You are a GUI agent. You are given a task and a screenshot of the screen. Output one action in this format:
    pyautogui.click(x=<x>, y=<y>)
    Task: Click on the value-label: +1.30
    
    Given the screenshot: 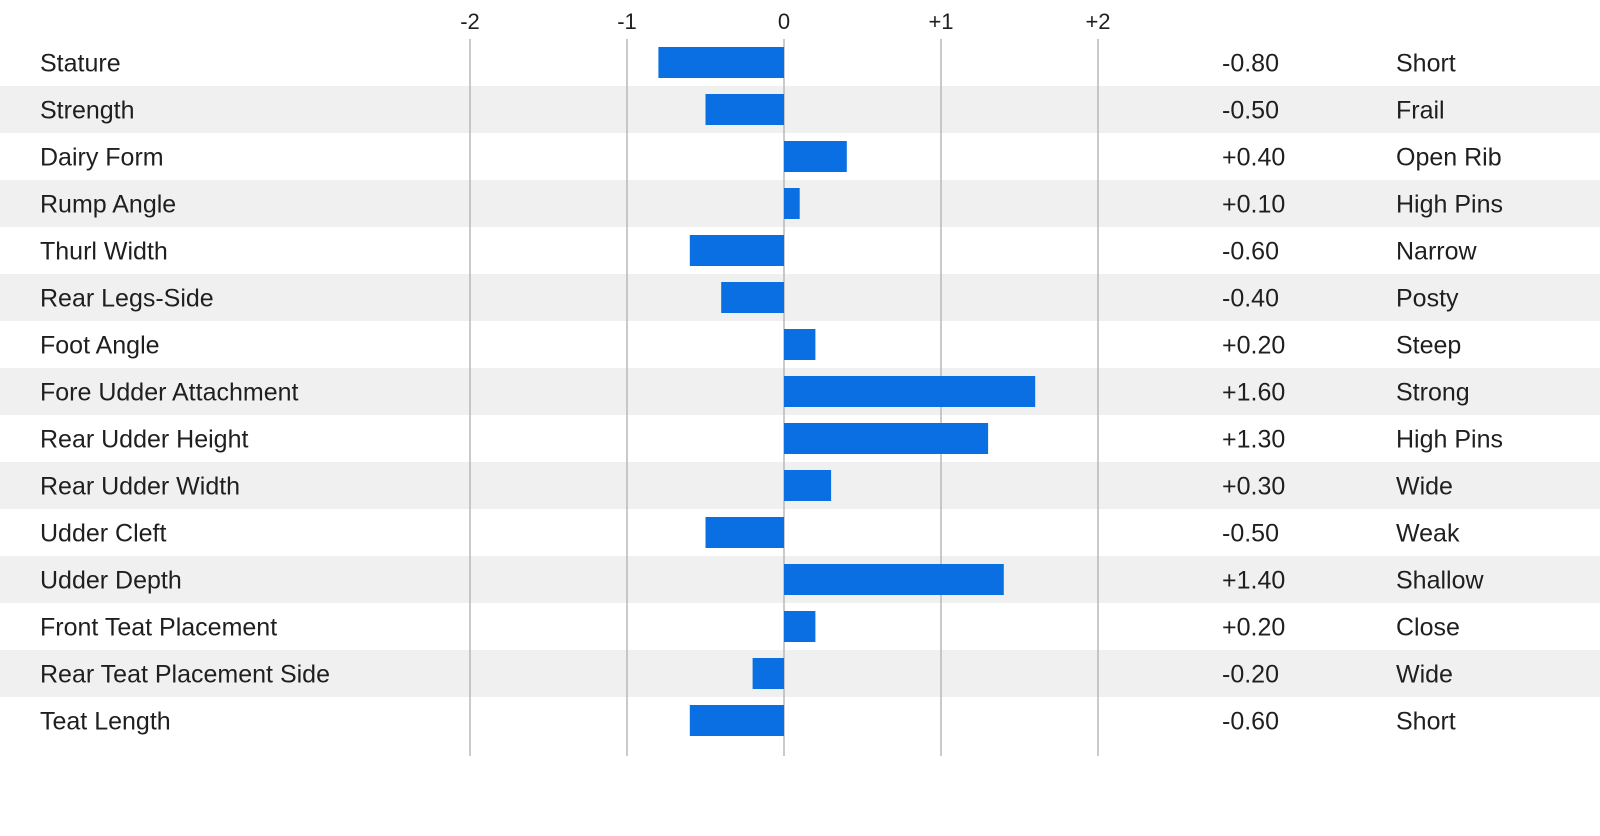 What is the action you would take?
    pyautogui.click(x=1253, y=440)
    